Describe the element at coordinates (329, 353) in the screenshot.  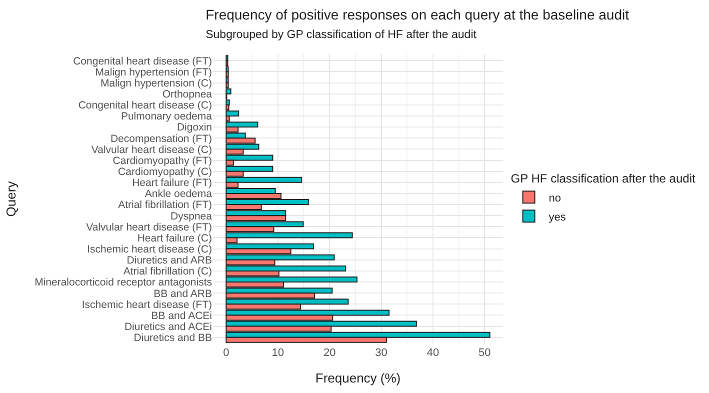
I see `x-tick-label: 20` at that location.